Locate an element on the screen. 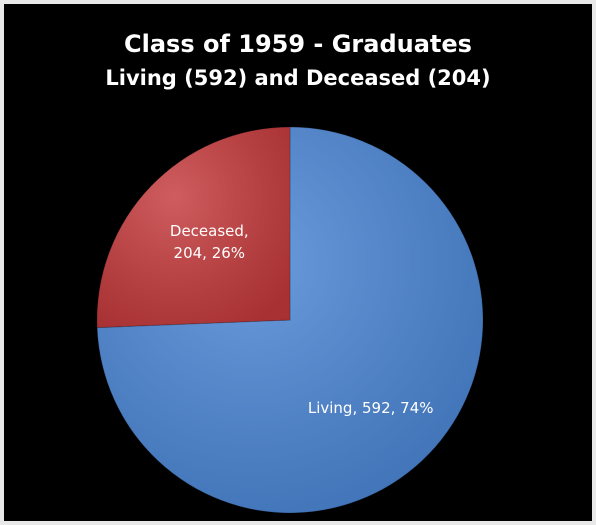  slice-shade is located at coordinates (193, 227).